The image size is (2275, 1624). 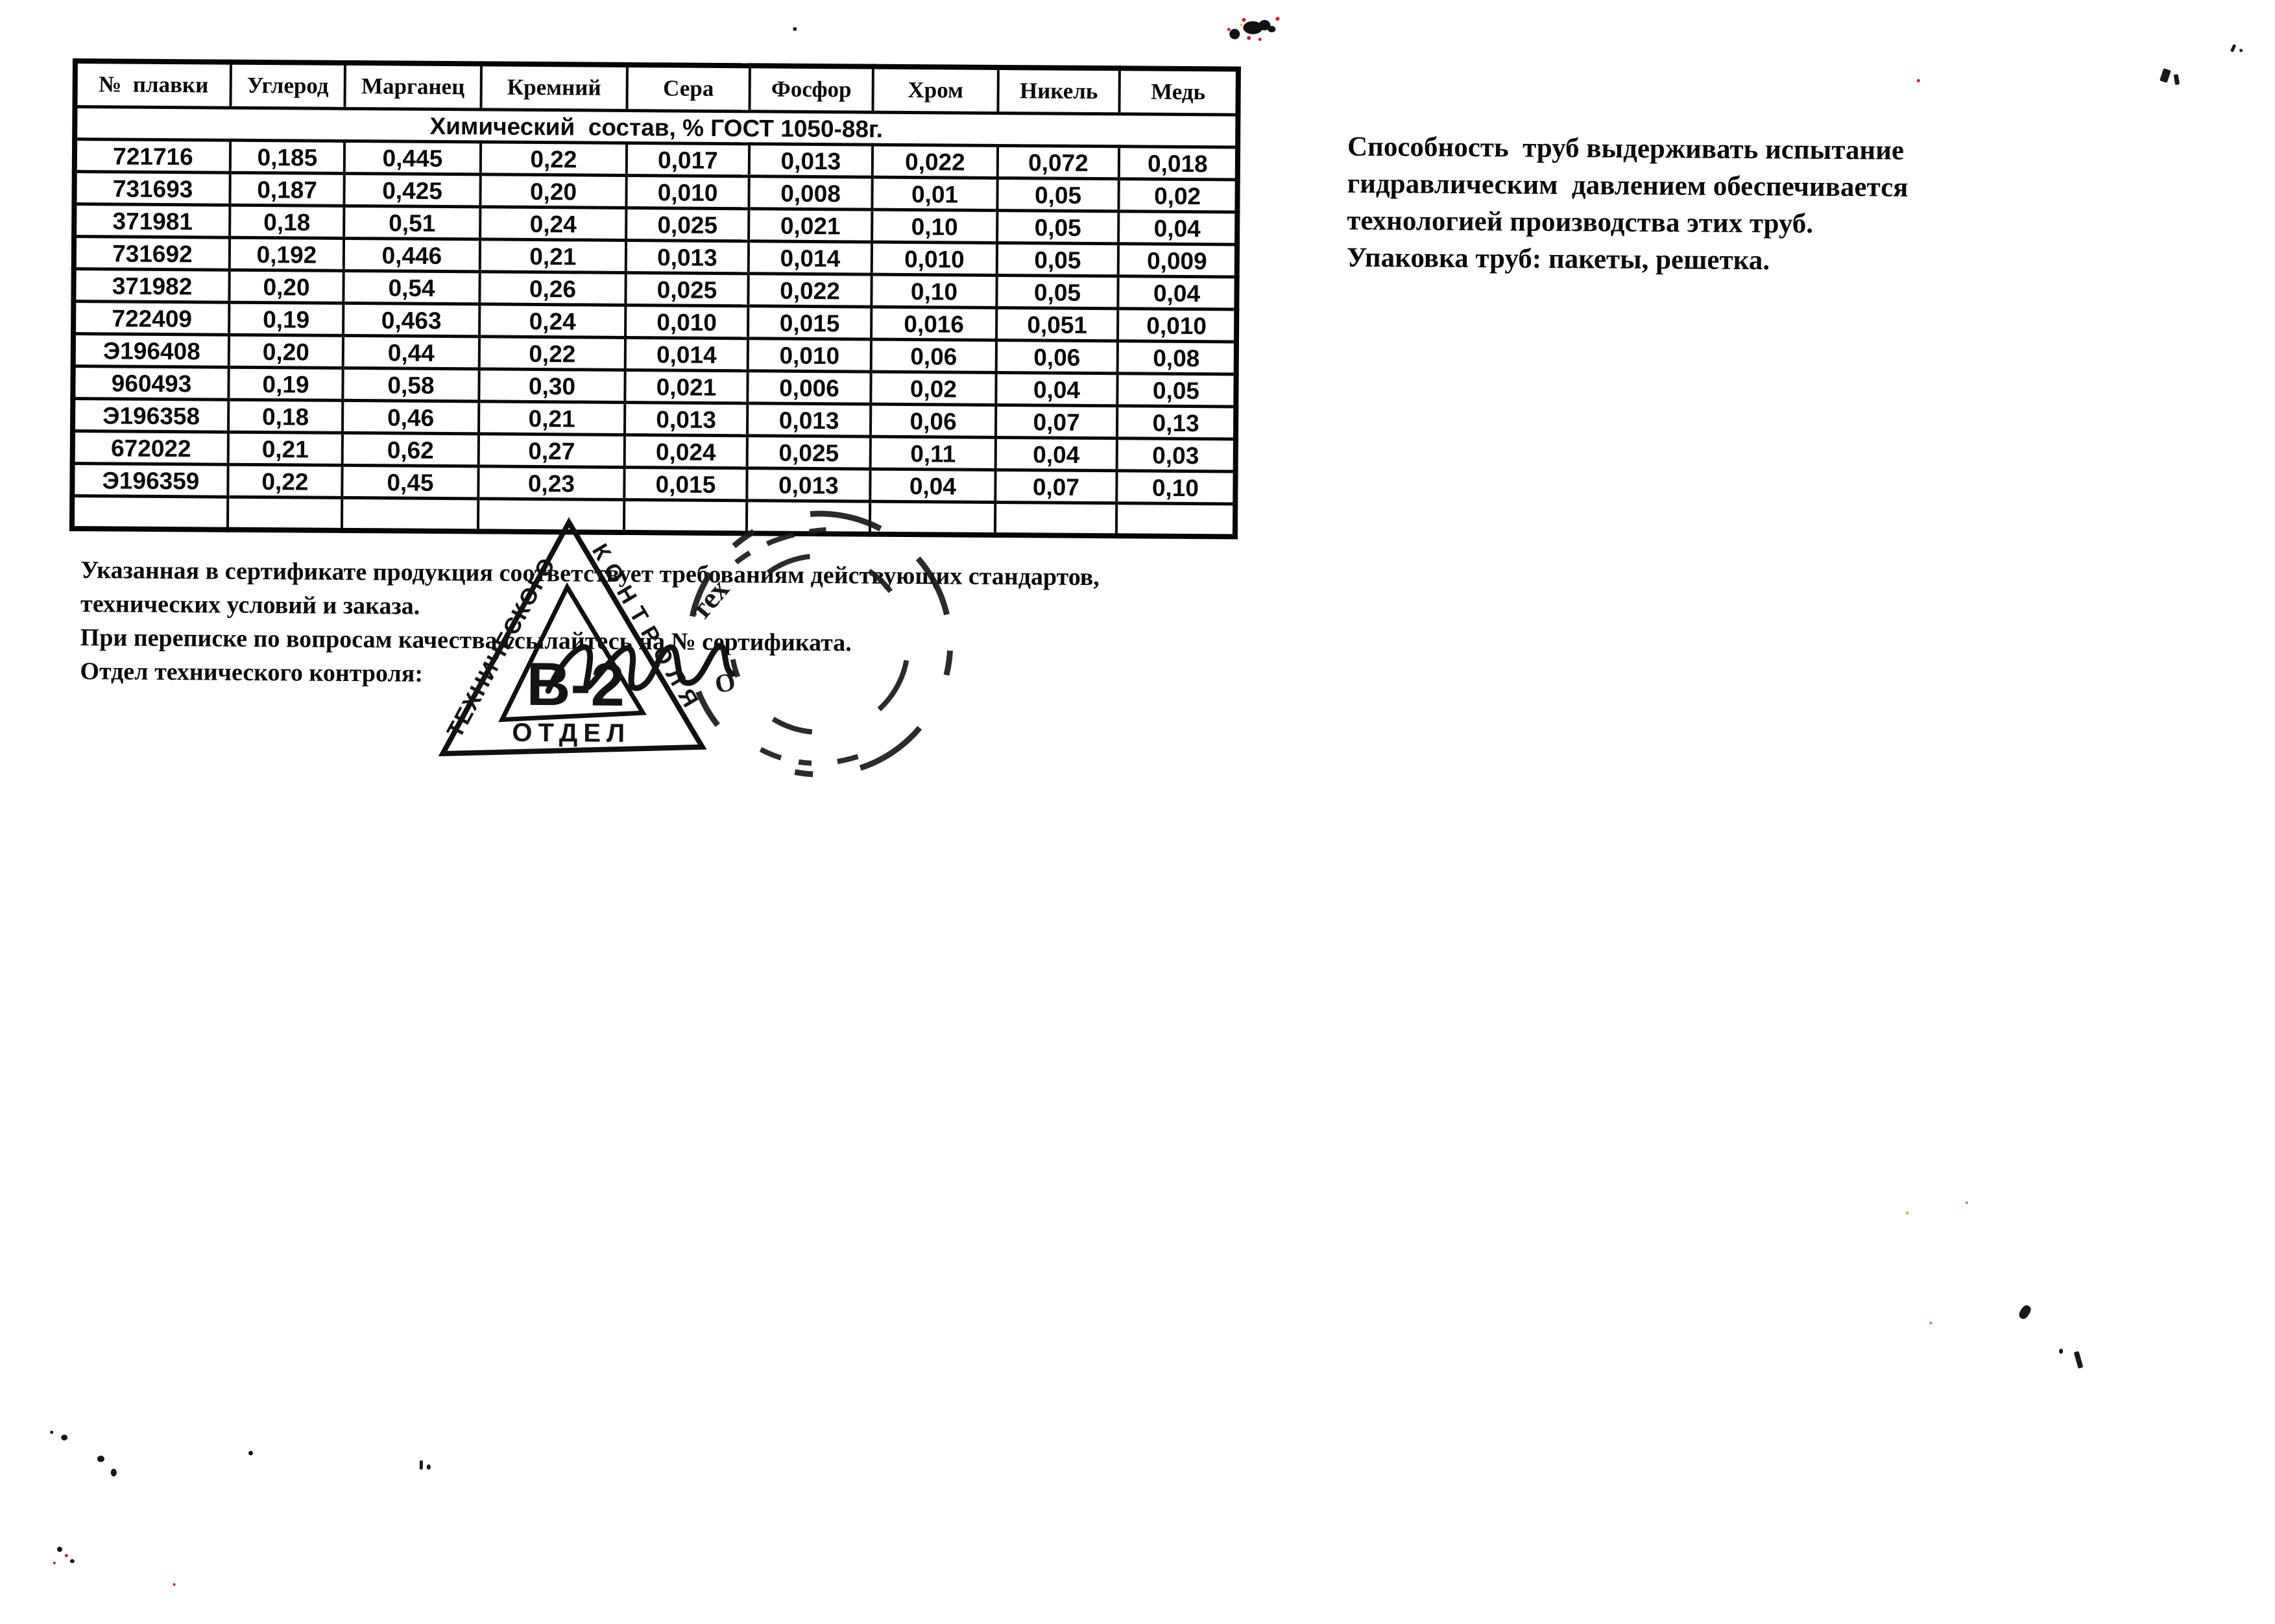 What do you see at coordinates (1176, 422) in the screenshot?
I see `value-cell: 0,13` at bounding box center [1176, 422].